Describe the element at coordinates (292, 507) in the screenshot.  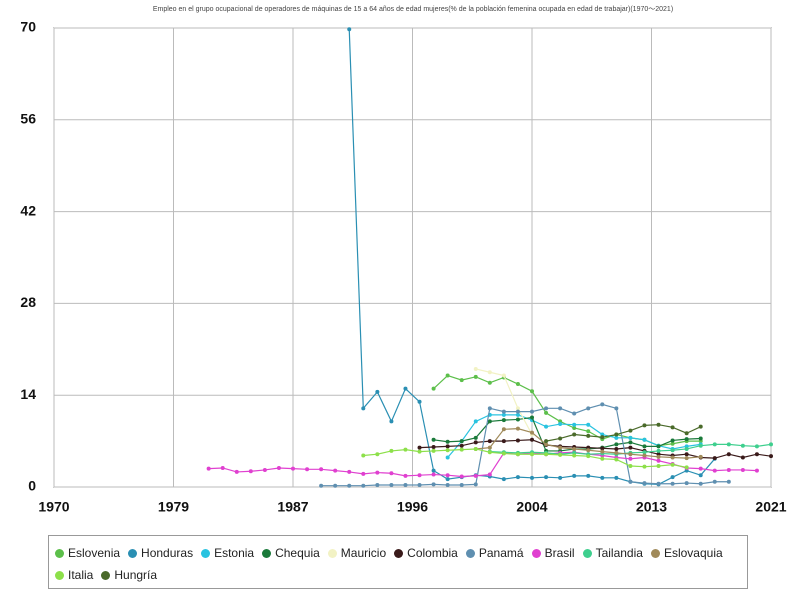
I see `x-tick-label: 1987` at that location.